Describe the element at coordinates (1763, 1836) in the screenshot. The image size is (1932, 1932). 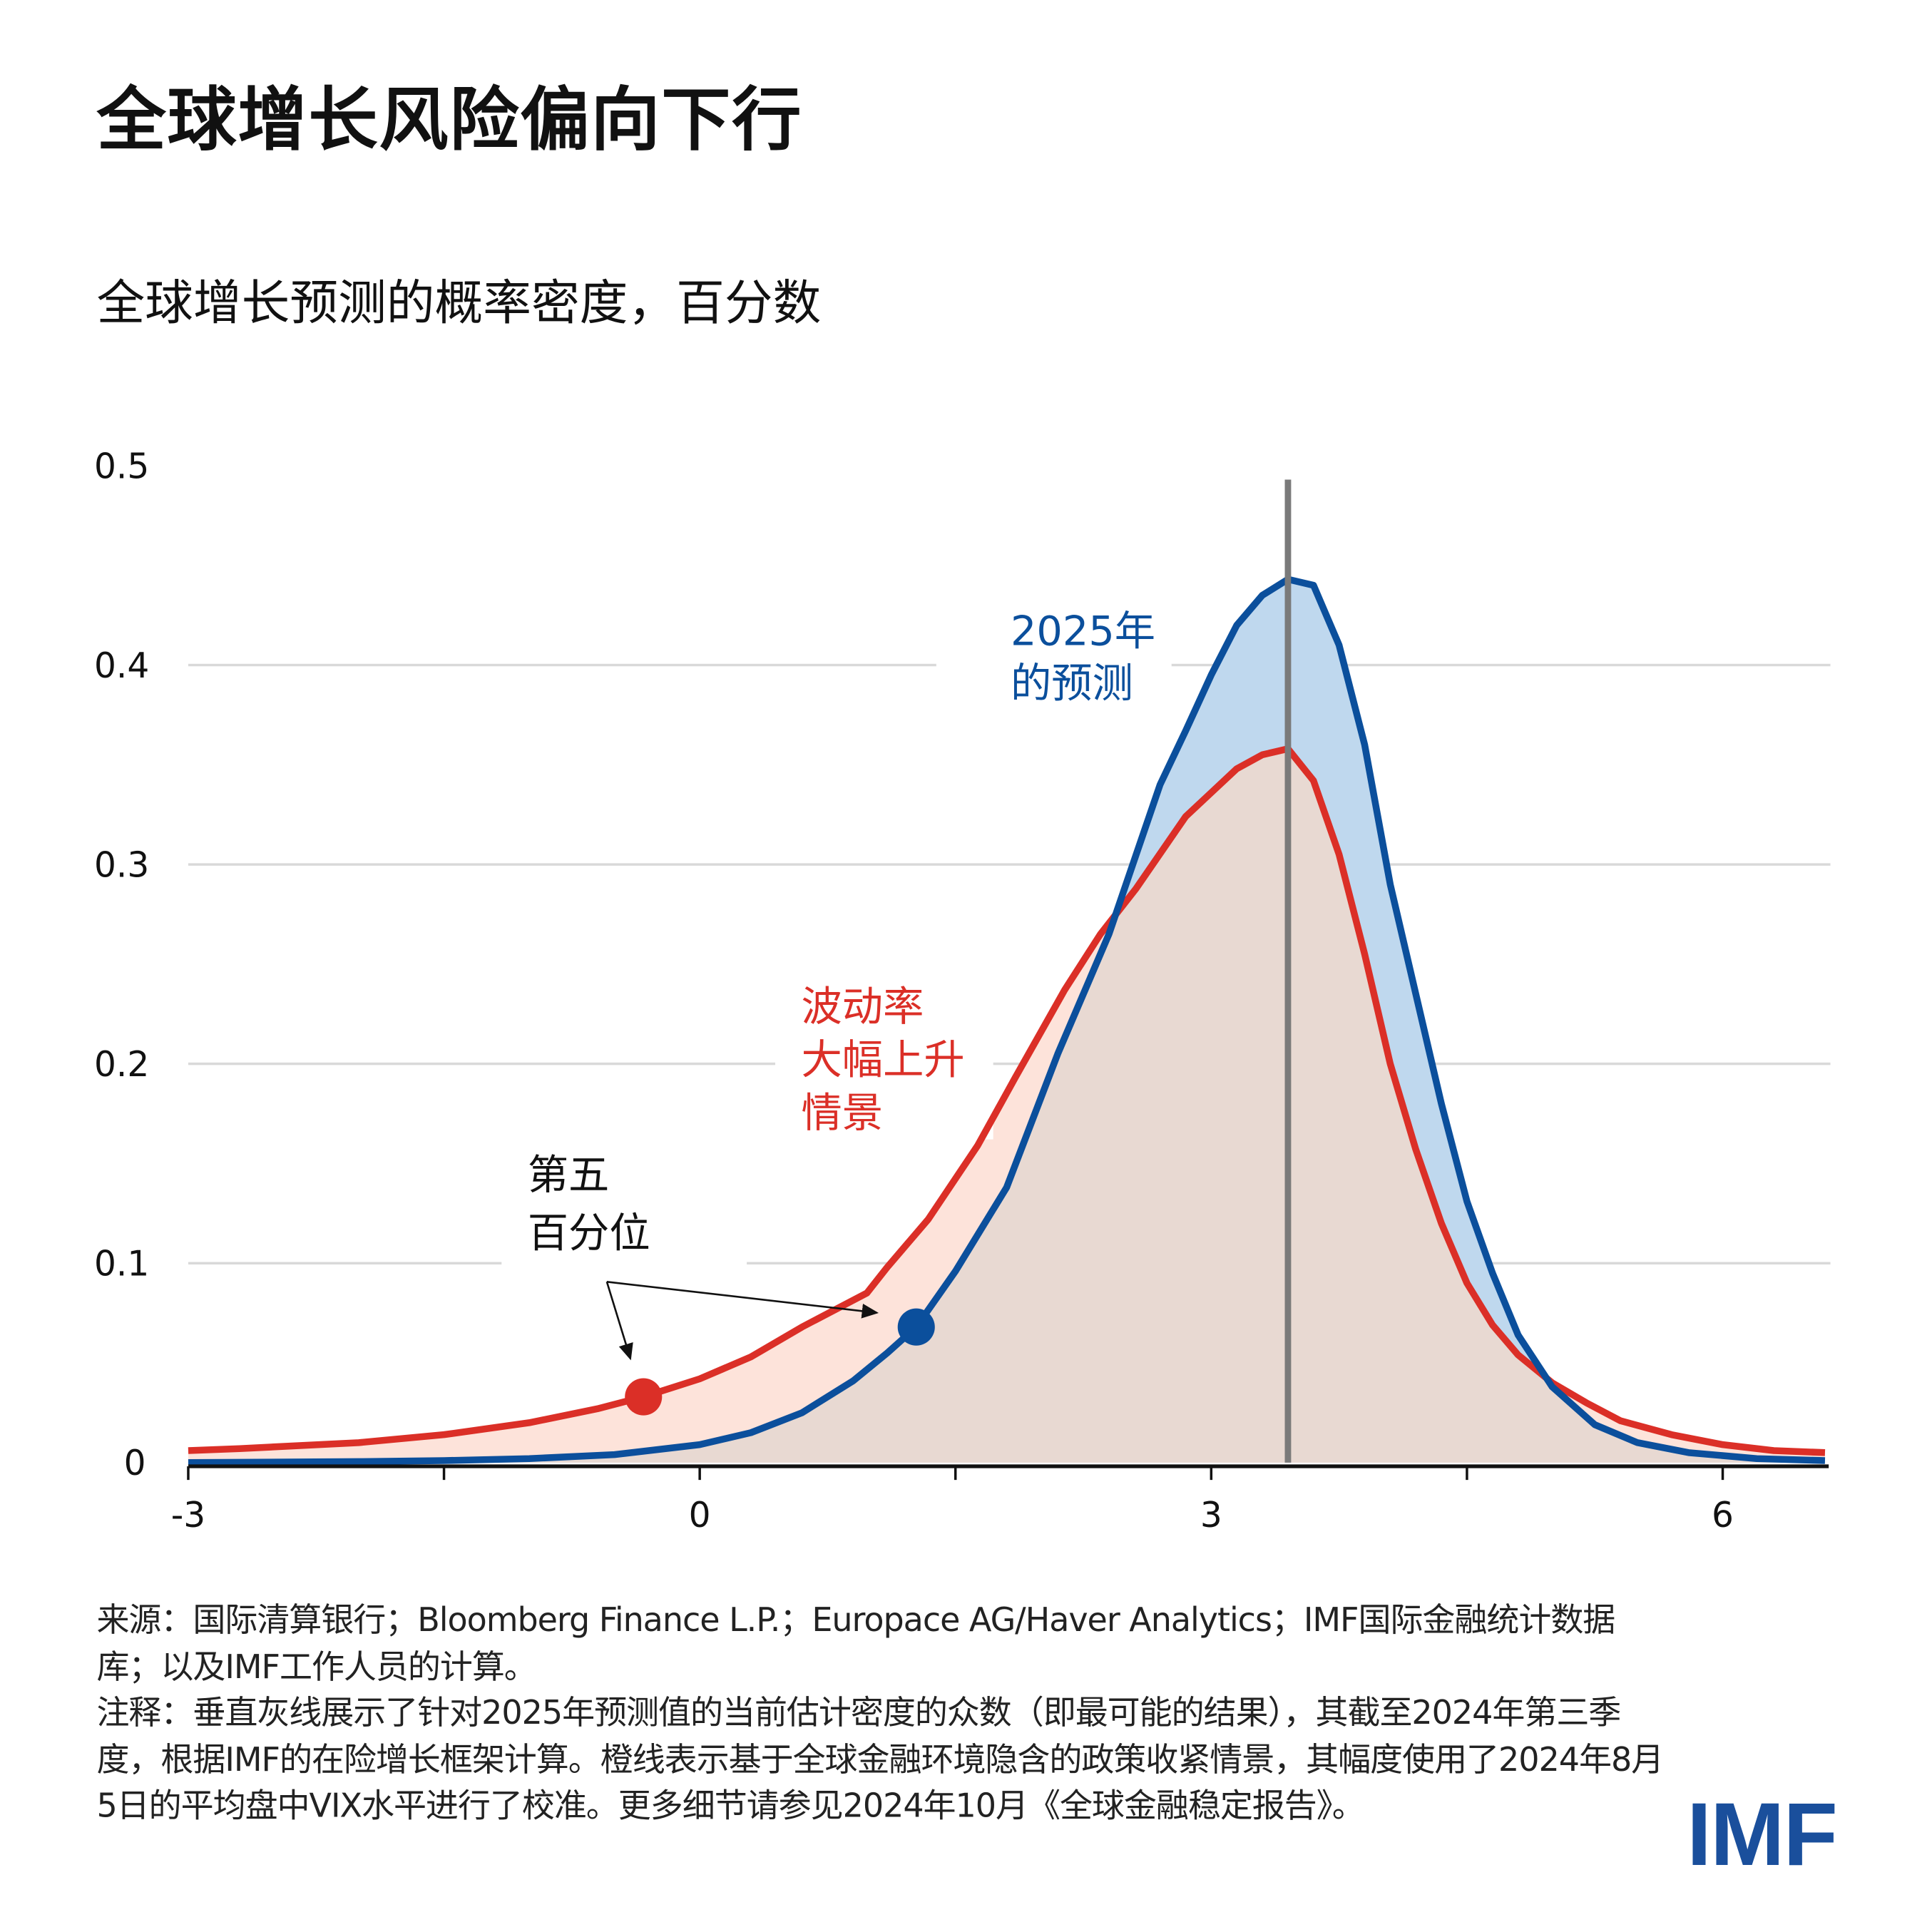
I see `imf-logo: IMF` at that location.